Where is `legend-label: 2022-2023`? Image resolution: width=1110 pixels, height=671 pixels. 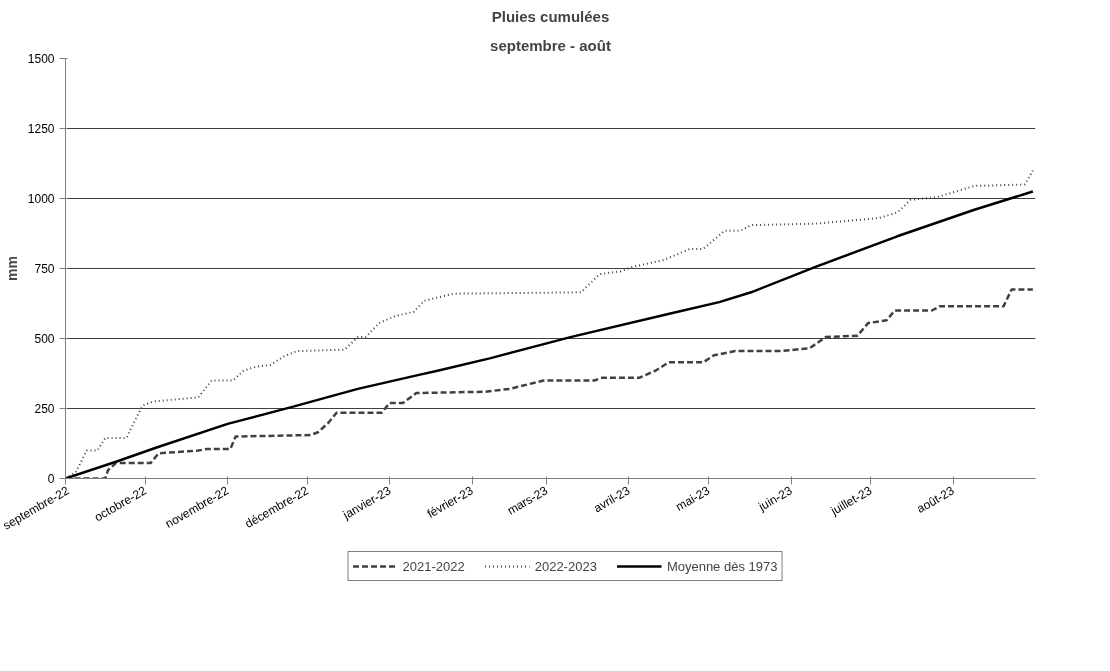
legend-label: 2022-2023 is located at coordinates (565, 566).